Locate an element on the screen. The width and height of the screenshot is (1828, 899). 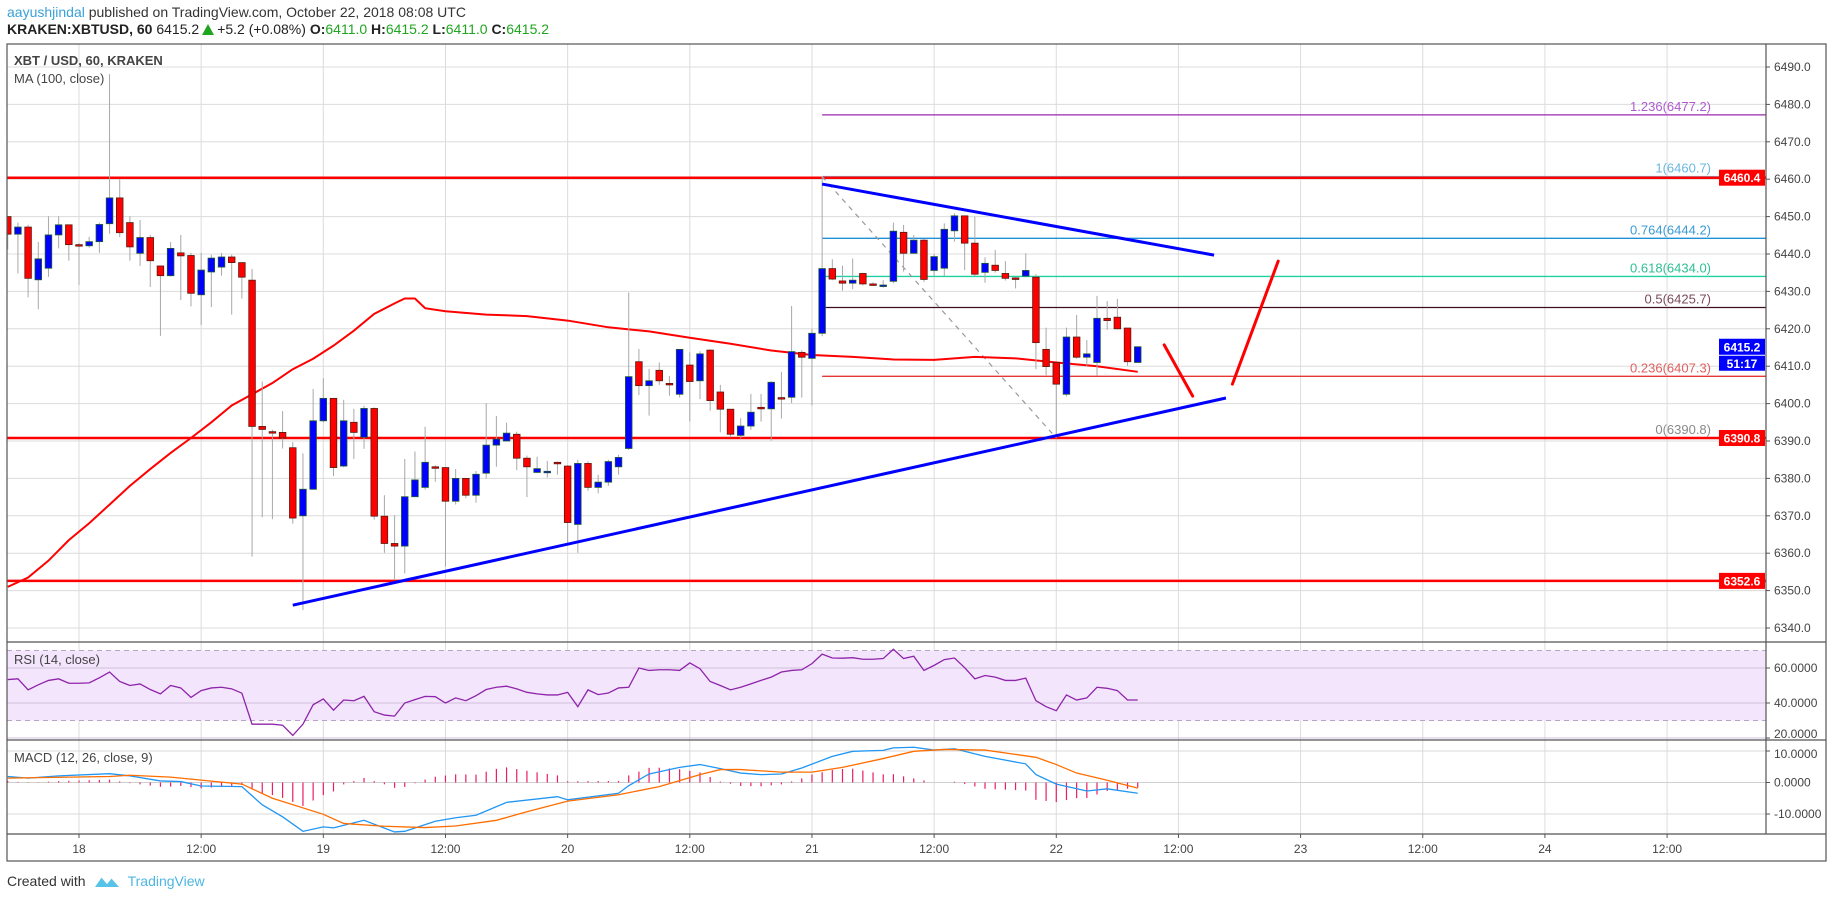
fib-level-label: 0.236(6407.3) is located at coordinates (1670, 367).